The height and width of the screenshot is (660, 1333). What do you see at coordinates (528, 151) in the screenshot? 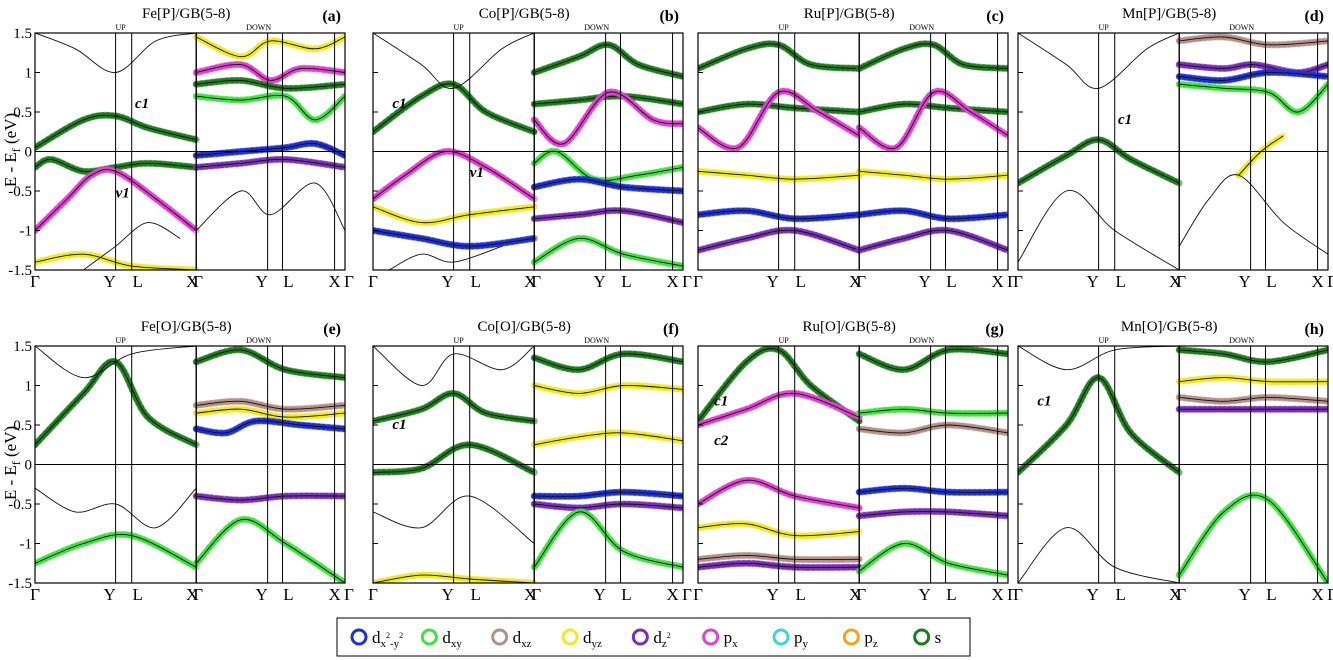
I see `bands` at bounding box center [528, 151].